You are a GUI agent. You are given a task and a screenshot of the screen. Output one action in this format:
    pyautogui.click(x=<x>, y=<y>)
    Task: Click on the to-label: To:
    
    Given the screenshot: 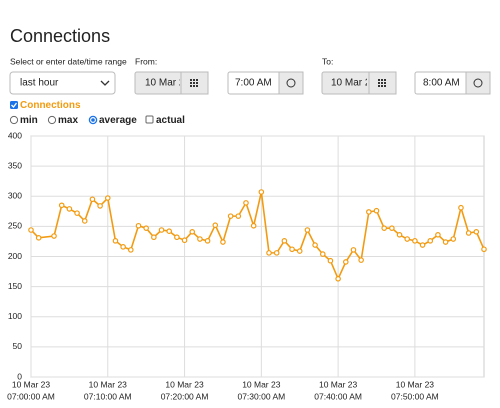 What is the action you would take?
    pyautogui.click(x=327, y=61)
    